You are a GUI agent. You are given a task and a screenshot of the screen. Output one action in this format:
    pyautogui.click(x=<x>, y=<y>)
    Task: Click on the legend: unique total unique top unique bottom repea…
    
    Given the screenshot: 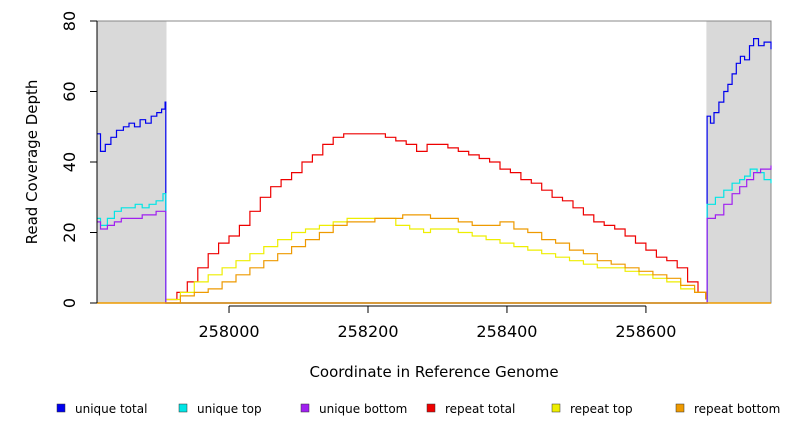 What is the action you would take?
    pyautogui.click(x=418, y=409)
    